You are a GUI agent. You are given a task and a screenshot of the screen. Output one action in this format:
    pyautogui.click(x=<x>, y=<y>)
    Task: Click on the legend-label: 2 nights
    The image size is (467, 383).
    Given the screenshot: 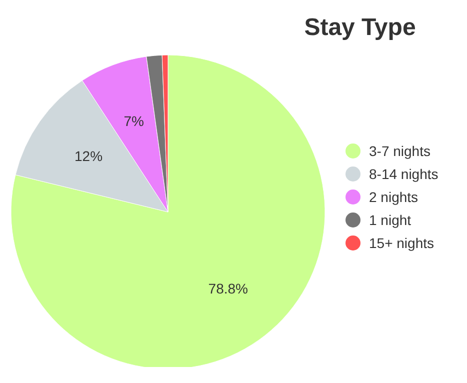 What is the action you would take?
    pyautogui.click(x=393, y=196)
    